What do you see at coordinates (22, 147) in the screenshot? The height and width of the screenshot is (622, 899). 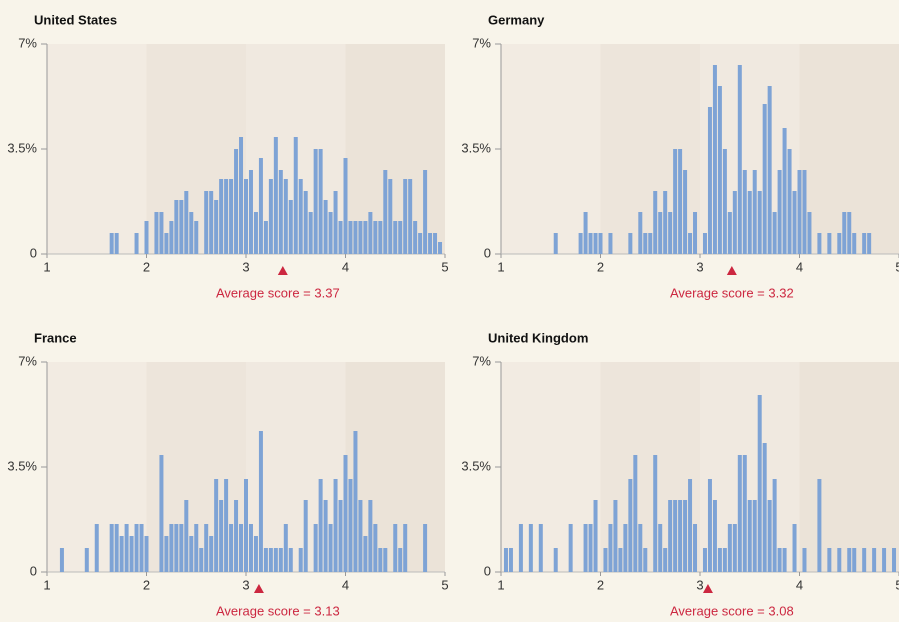 I see `y-tick-label: 3.5%` at bounding box center [22, 147].